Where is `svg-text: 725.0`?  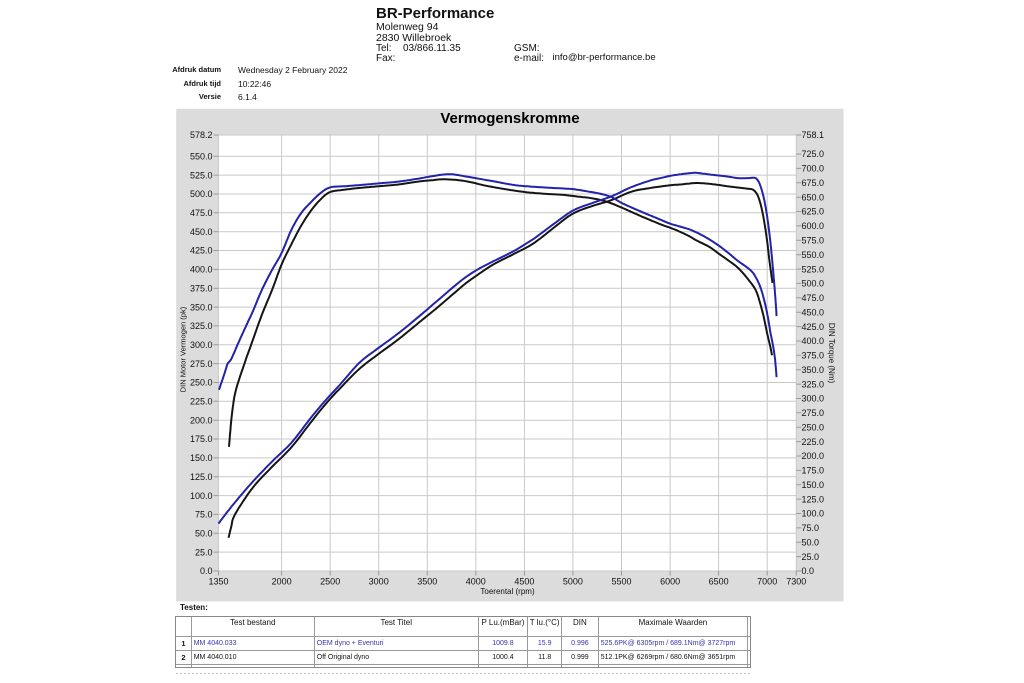
svg-text: 725.0 is located at coordinates (813, 154).